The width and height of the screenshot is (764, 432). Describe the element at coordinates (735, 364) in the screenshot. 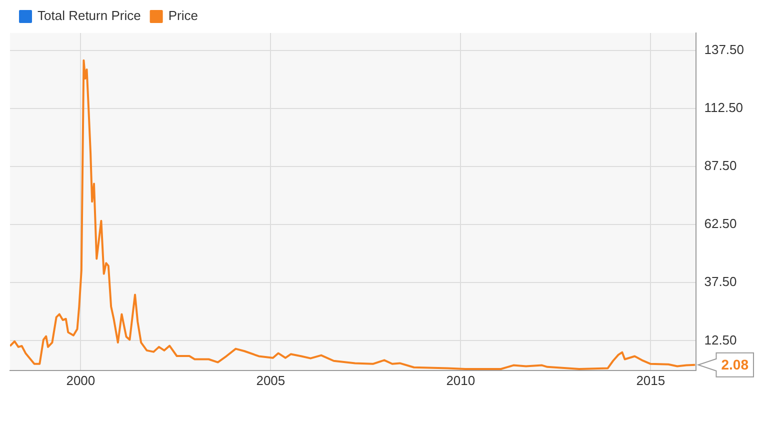

I see `text: 2.08` at that location.